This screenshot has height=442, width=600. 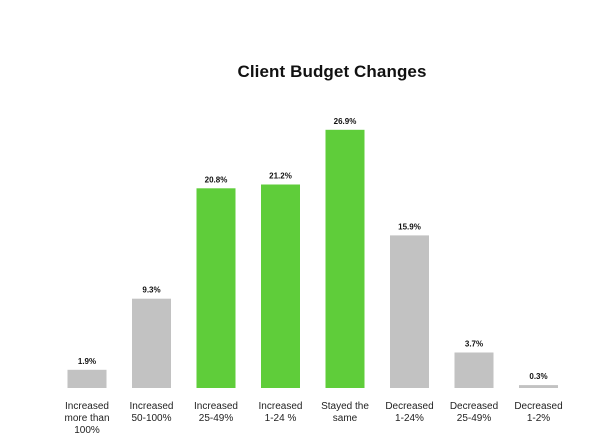 What do you see at coordinates (345, 406) in the screenshot?
I see `category-label-4-line-0: Stayed the` at bounding box center [345, 406].